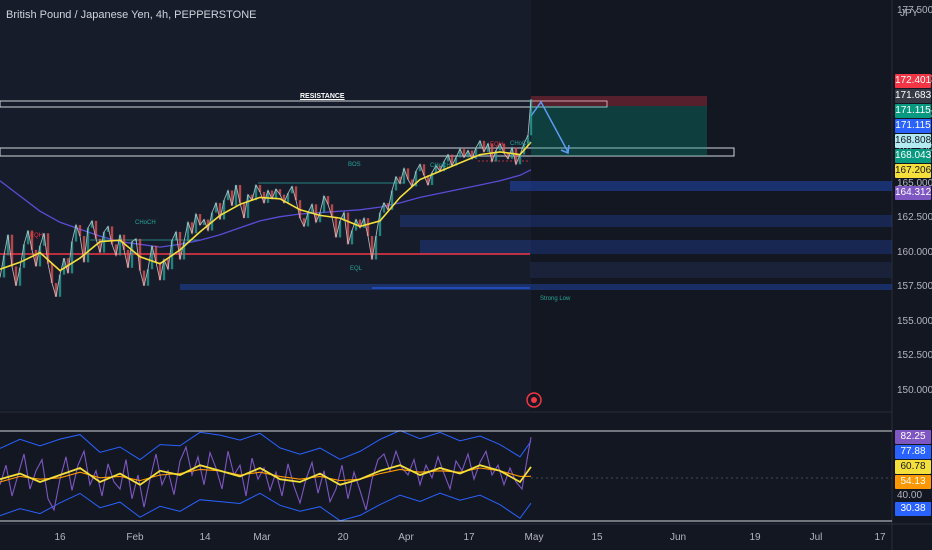 Image resolution: width=932 pixels, height=550 pixels. Describe the element at coordinates (497, 145) in the screenshot. I see `annotation-eqh-2: EQH` at that location.